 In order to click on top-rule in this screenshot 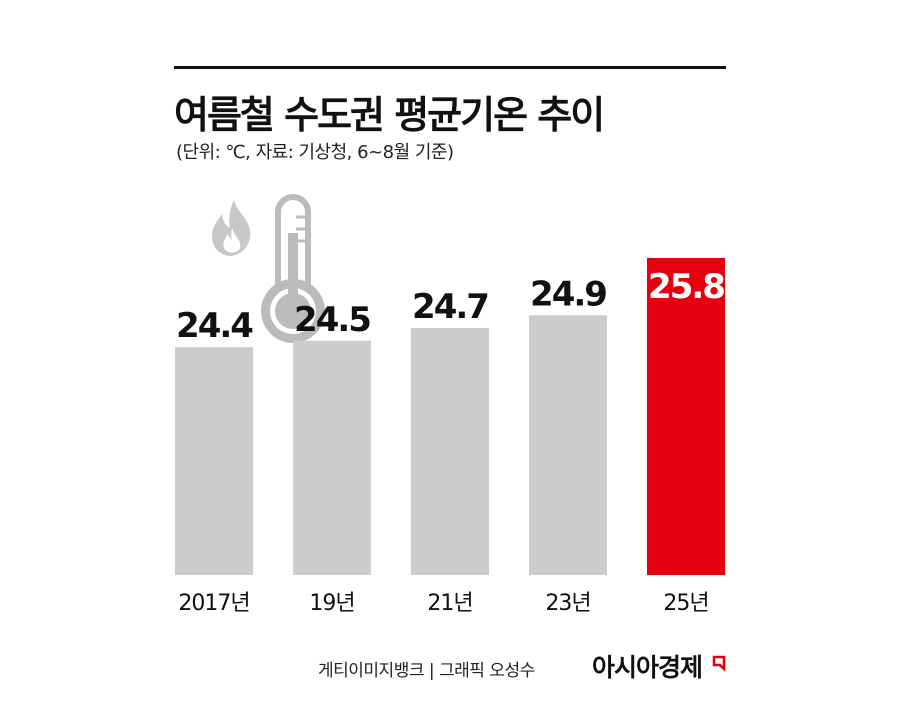, I will do `click(450, 67)`.